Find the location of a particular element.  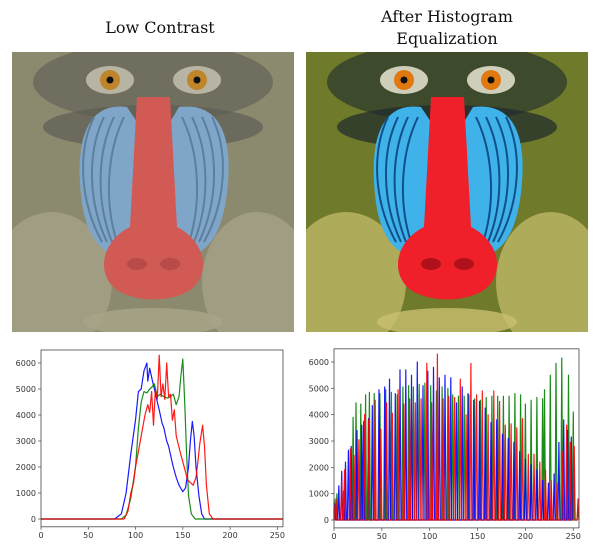

panel-title-equalized: After Histogram Equalization is located at coordinates (447, 28).